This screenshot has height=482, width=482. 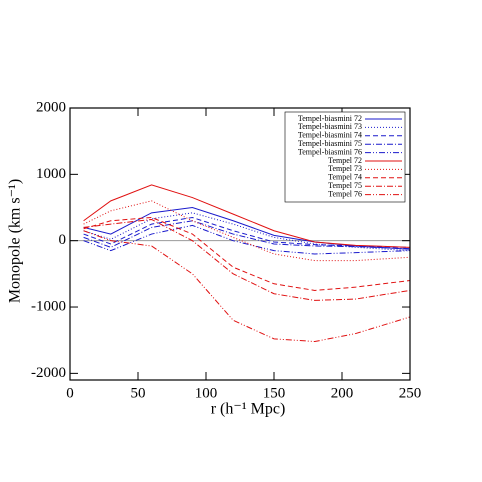 I want to click on y-tick-label: 0, so click(x=63, y=240).